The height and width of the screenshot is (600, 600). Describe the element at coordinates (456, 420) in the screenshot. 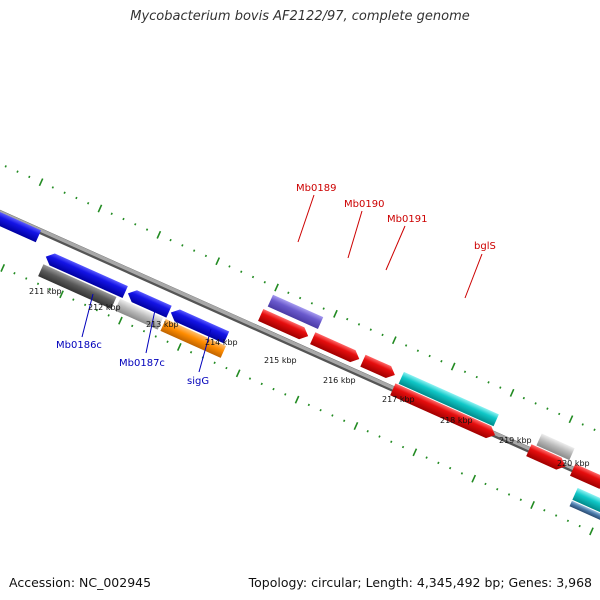

I see `scale-label-218: 218 kbp` at that location.